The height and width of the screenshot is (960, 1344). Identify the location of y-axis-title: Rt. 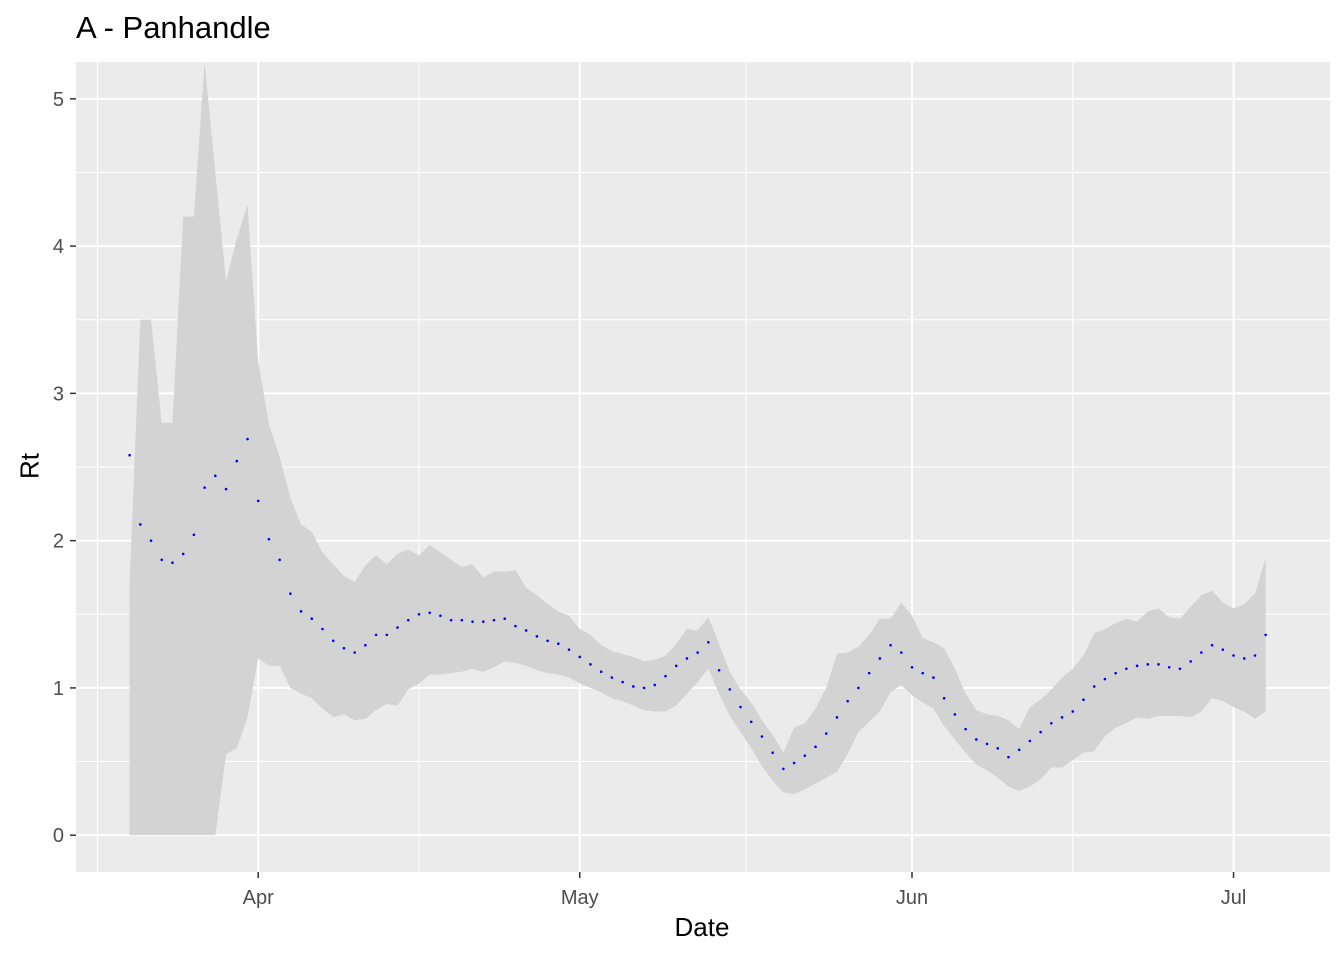
(29, 466).